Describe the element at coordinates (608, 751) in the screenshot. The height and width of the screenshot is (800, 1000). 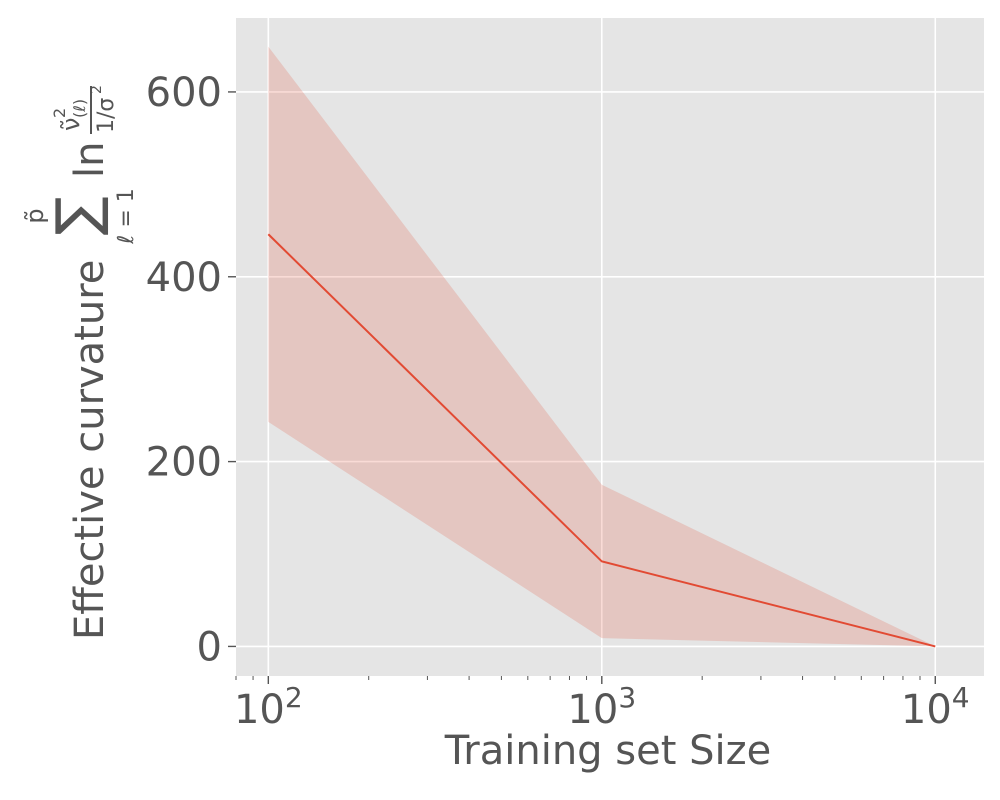
I see `x-axis-label: Training set Size` at that location.